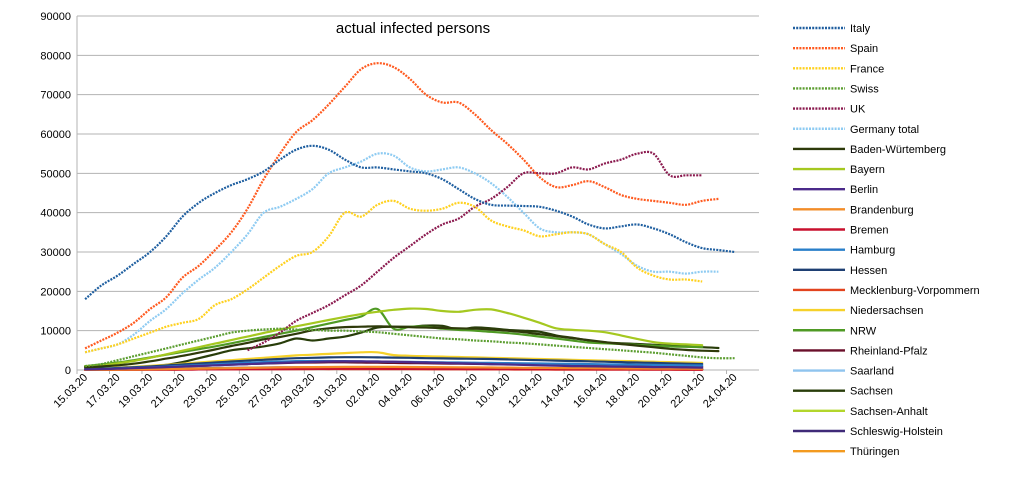 This screenshot has height=477, width=1024. I want to click on legend-label-schleswig-holstein: Schleswig-Holstein, so click(896, 432).